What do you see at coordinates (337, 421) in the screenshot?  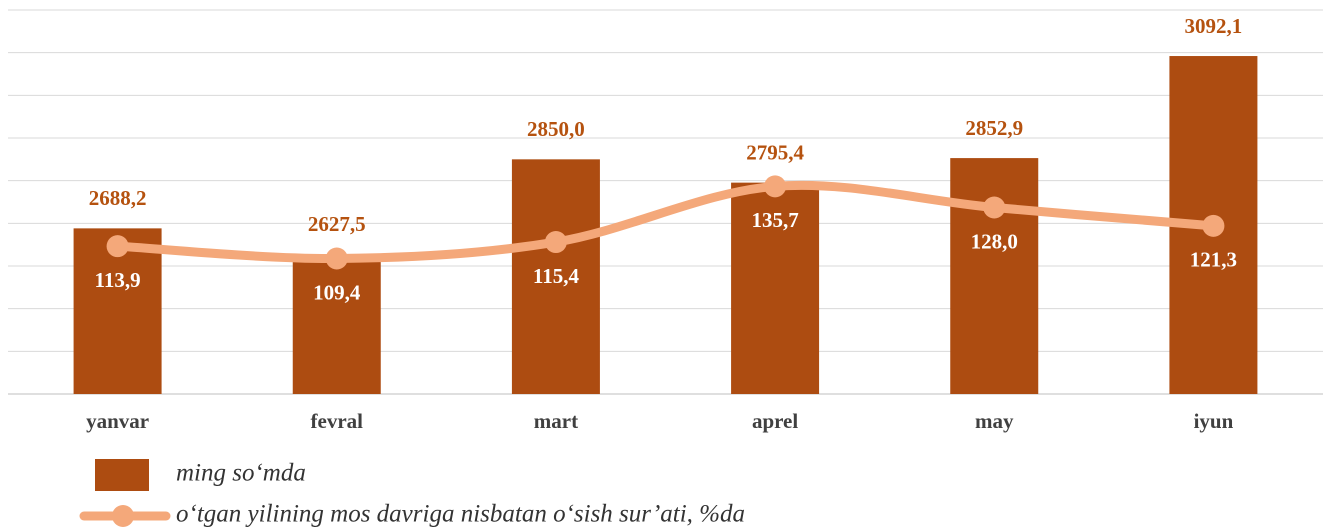 I see `x-tick-label: fevral` at bounding box center [337, 421].